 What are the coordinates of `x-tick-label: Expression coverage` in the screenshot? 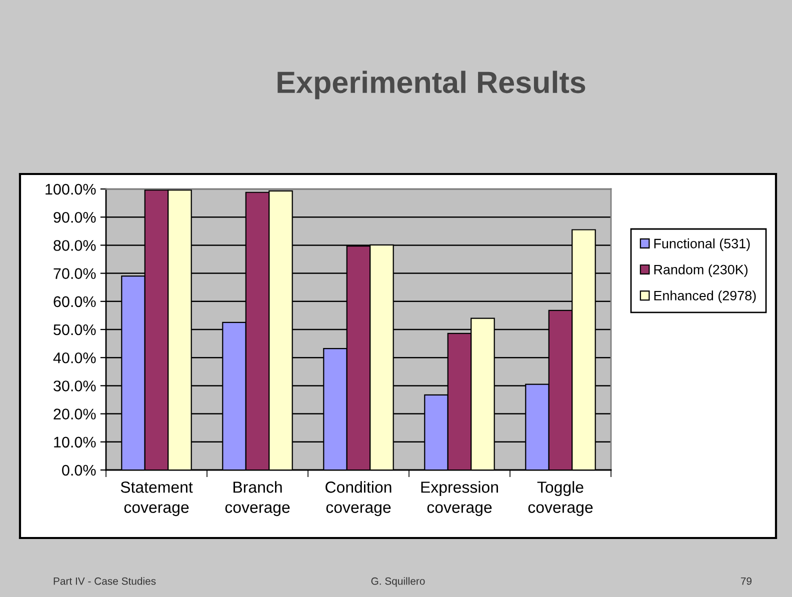 It's located at (459, 498).